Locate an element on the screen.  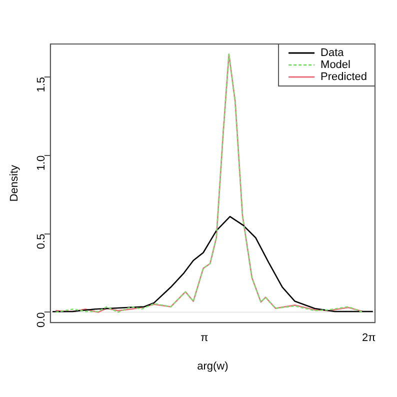
y-tick-label: 1.0 is located at coordinates (41, 163).